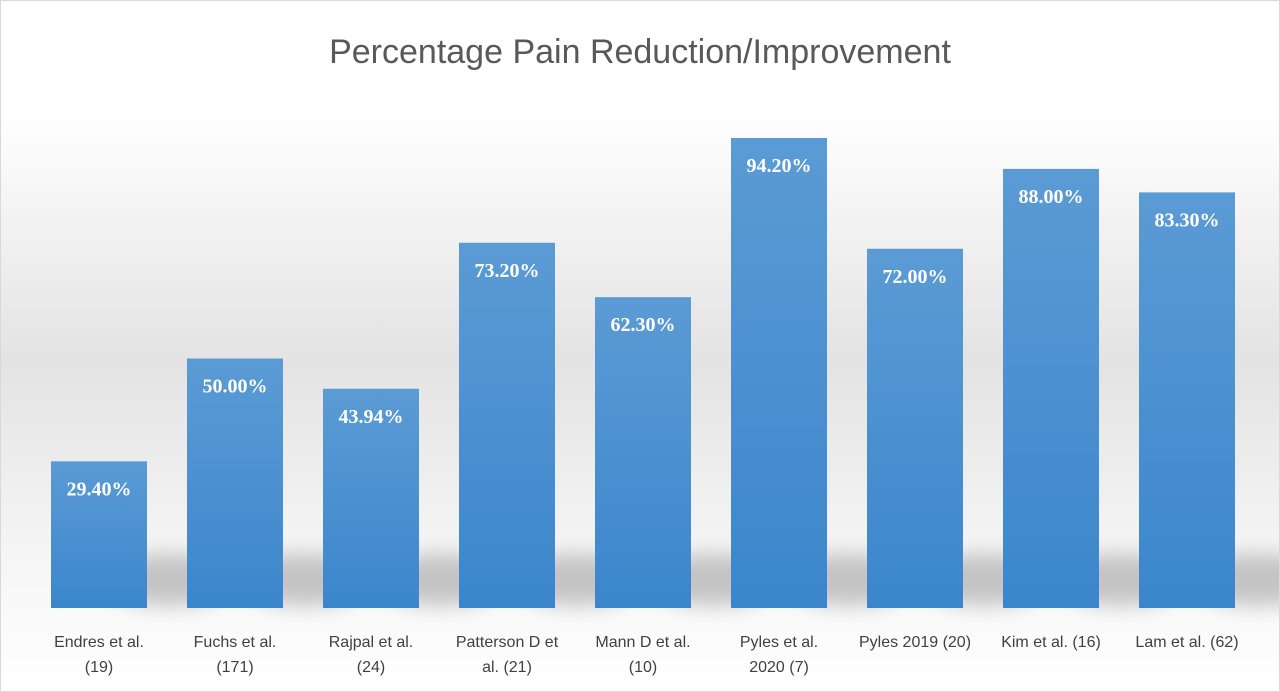  Describe the element at coordinates (371, 667) in the screenshot. I see `category-label: (24)` at that location.